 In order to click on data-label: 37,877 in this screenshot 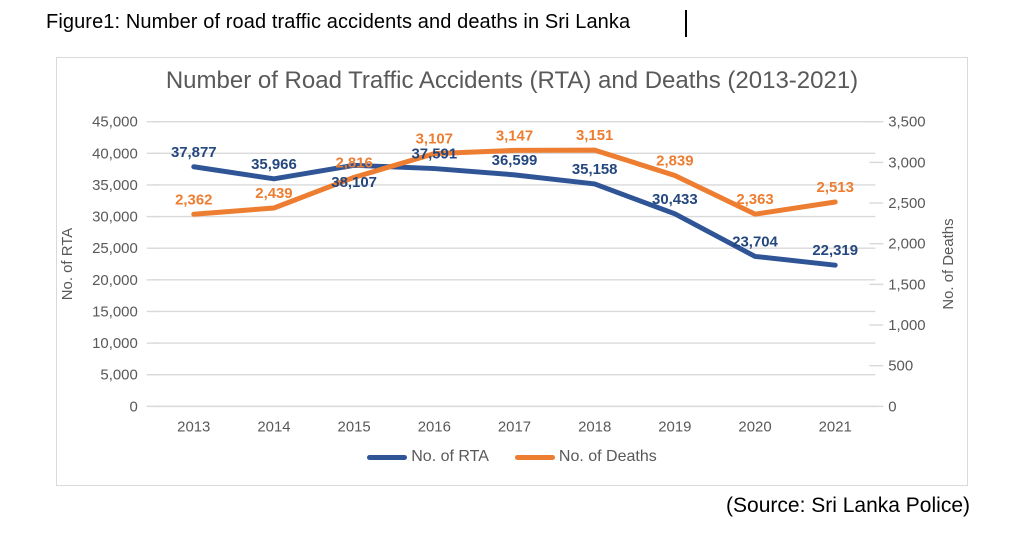, I will do `click(194, 152)`.